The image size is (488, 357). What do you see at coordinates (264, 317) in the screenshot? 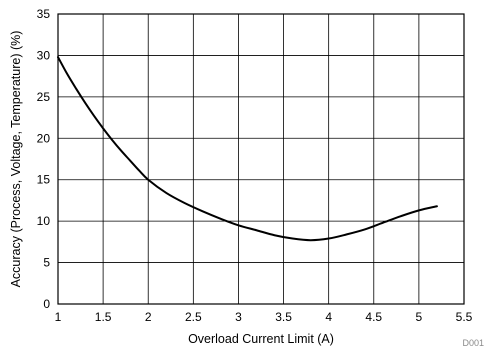
I see `x-tick-labels: 1 1.5 2 2.5 3 3.5 4 4.5 5 5.5` at bounding box center [264, 317].